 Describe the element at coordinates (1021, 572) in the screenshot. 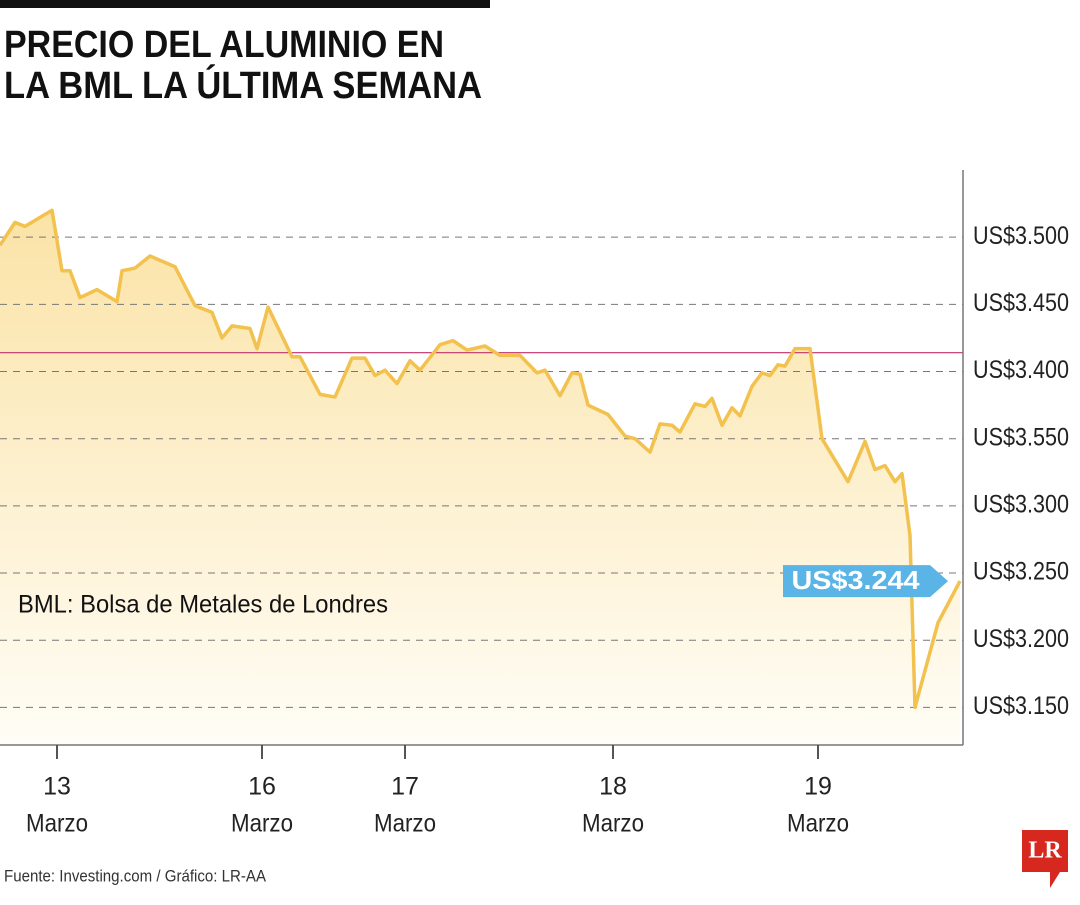

I see `y-tick-label: US$3.250` at that location.